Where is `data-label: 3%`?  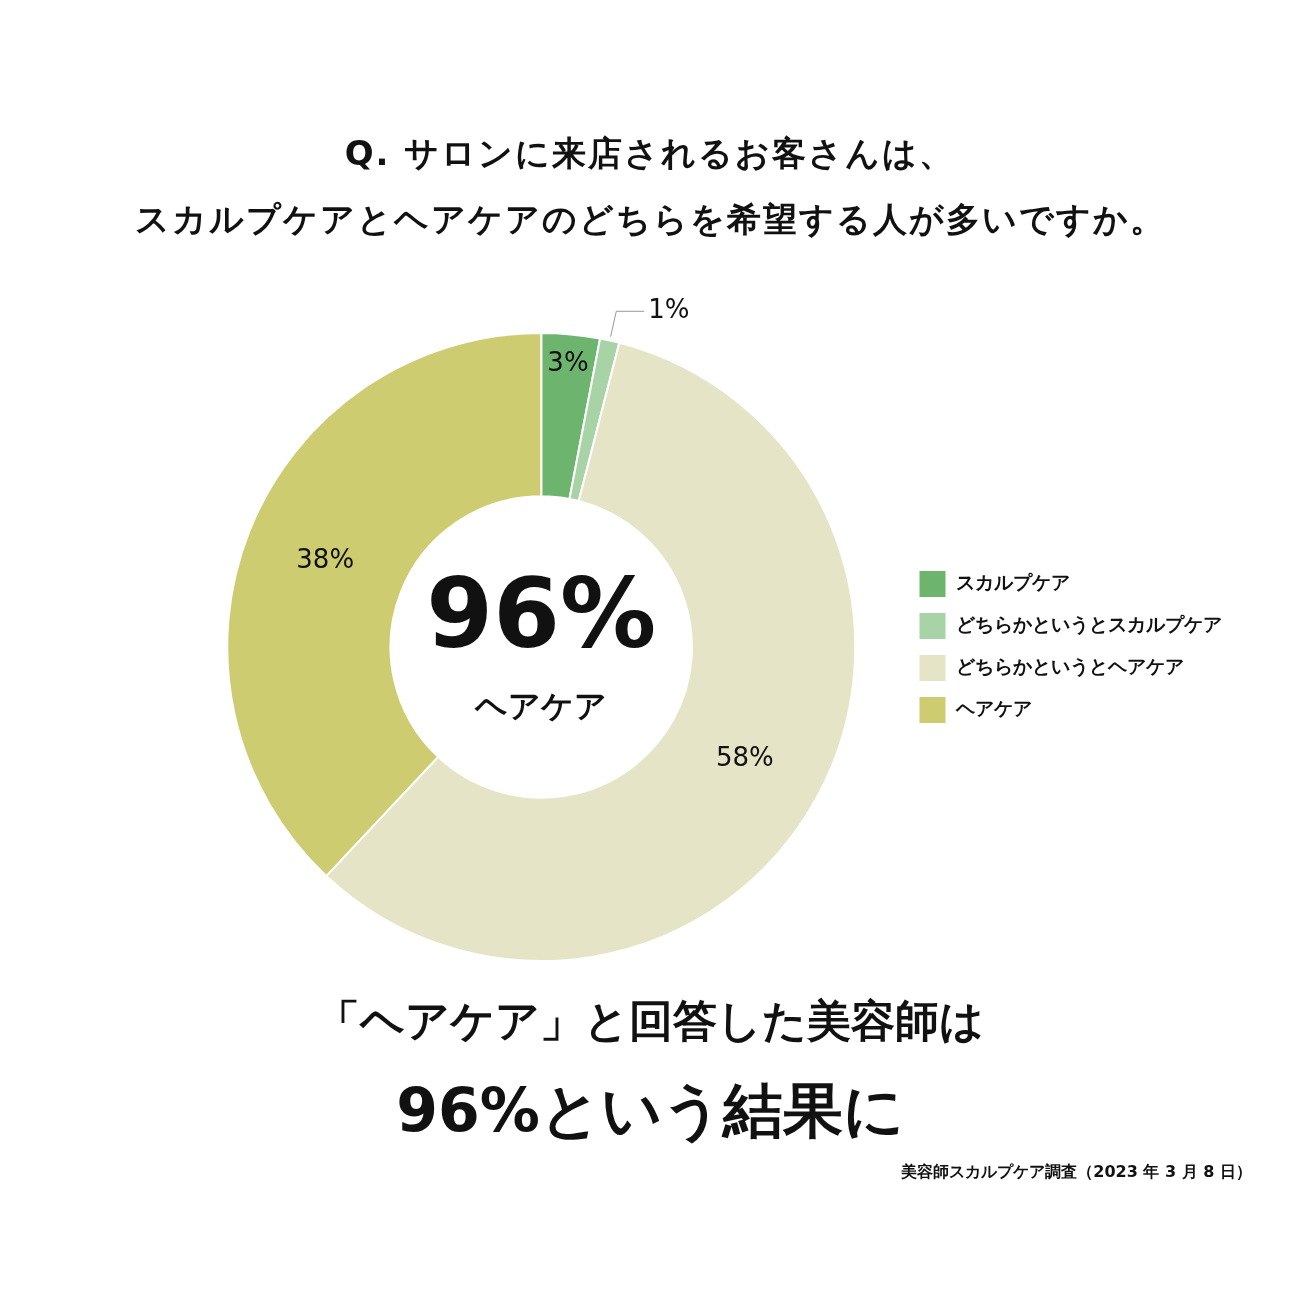
data-label: 3% is located at coordinates (568, 362).